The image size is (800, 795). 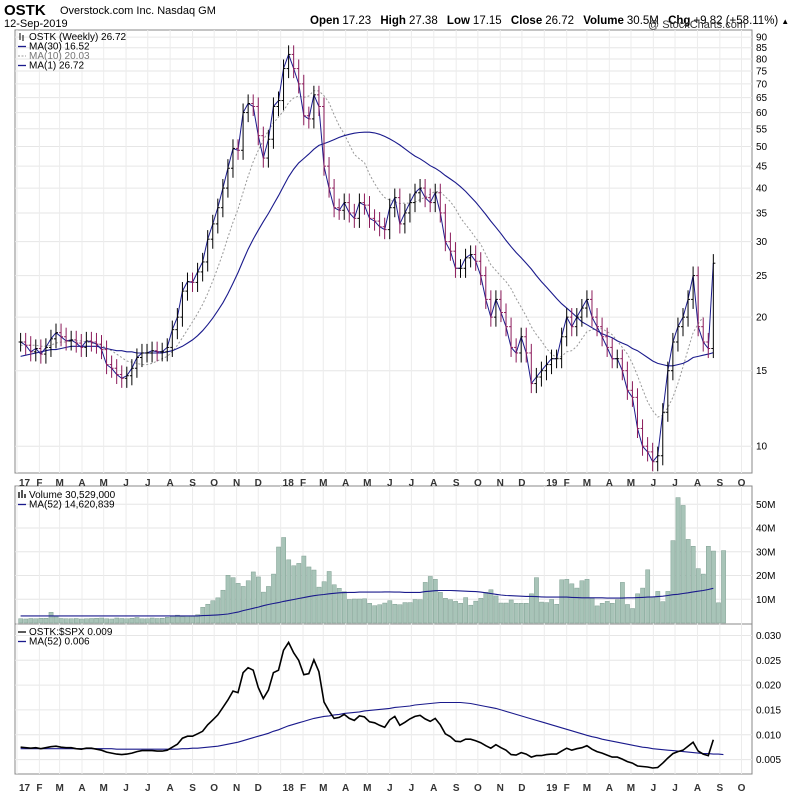 What do you see at coordinates (736, 21) in the screenshot?
I see `change-value: +9.82 (+58.11%)` at bounding box center [736, 21].